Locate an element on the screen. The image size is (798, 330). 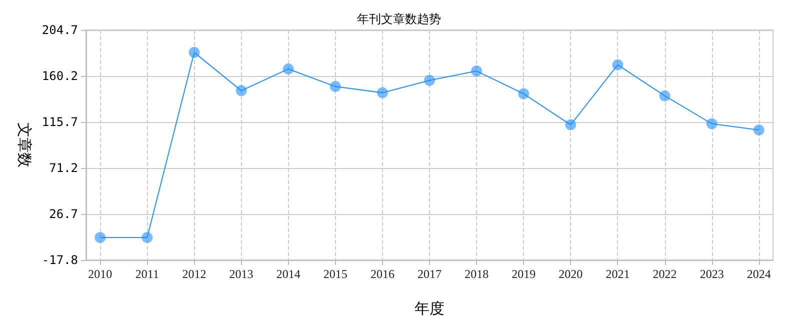
y-tick-label: -17.8 is located at coordinates (60, 260).